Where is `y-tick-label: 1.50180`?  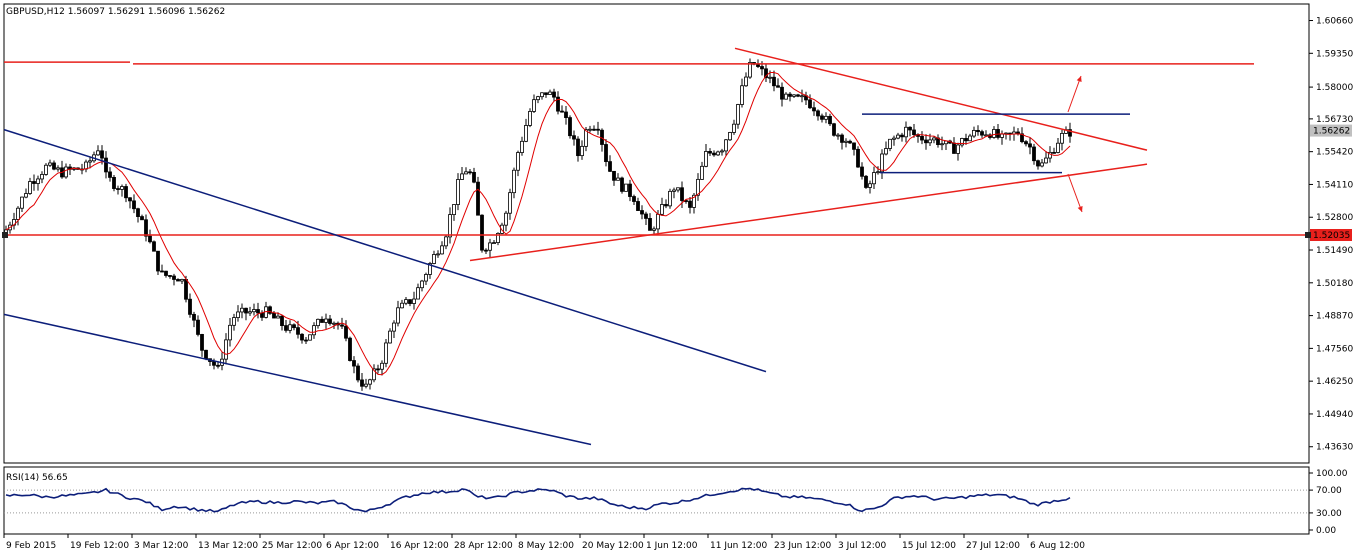
y-tick-label: 1.50180 is located at coordinates (1334, 284).